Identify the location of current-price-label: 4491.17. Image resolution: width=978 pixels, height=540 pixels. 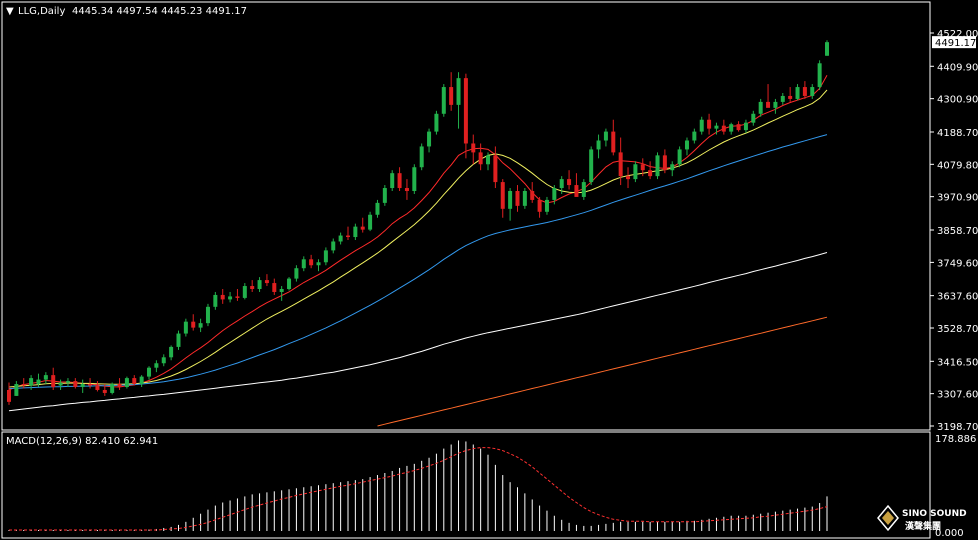
(955, 43).